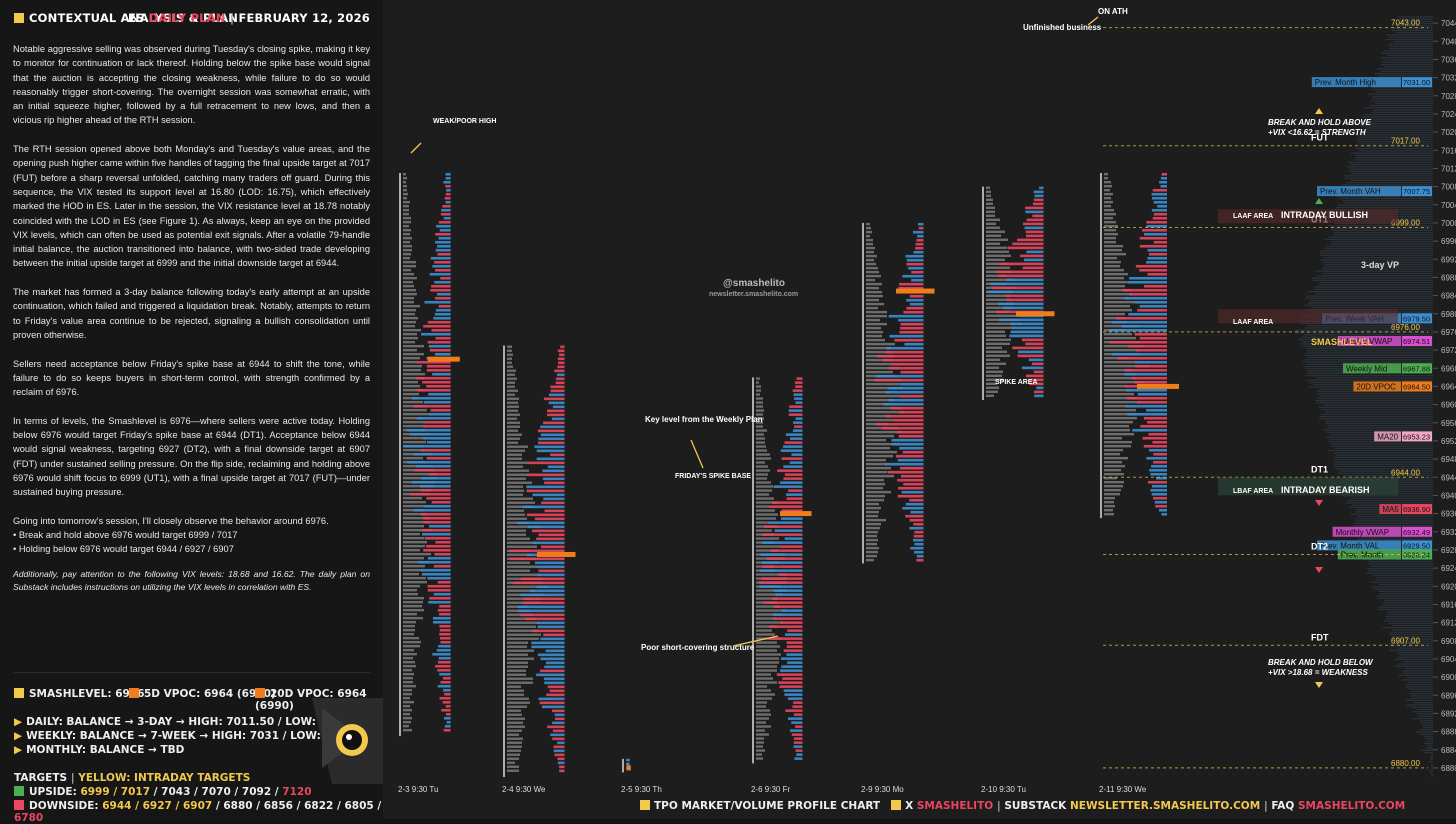 This screenshot has width=1456, height=824. What do you see at coordinates (1405, 763) in the screenshot?
I see `target-value: 6880.00` at bounding box center [1405, 763].